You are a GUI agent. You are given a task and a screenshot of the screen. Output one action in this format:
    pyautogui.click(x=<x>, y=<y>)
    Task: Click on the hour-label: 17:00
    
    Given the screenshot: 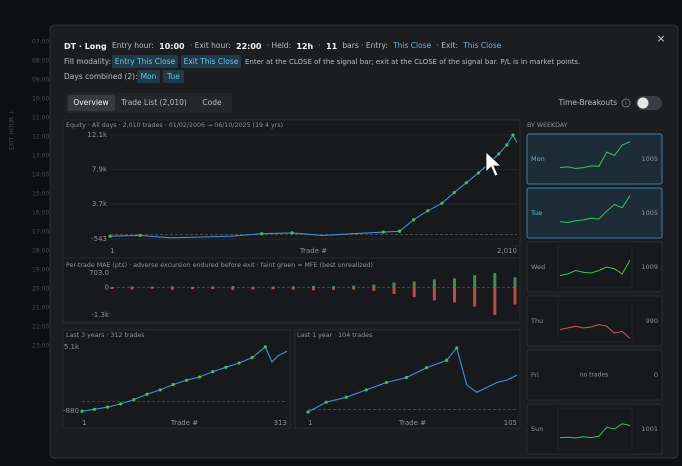 What is the action you would take?
    pyautogui.click(x=40, y=232)
    